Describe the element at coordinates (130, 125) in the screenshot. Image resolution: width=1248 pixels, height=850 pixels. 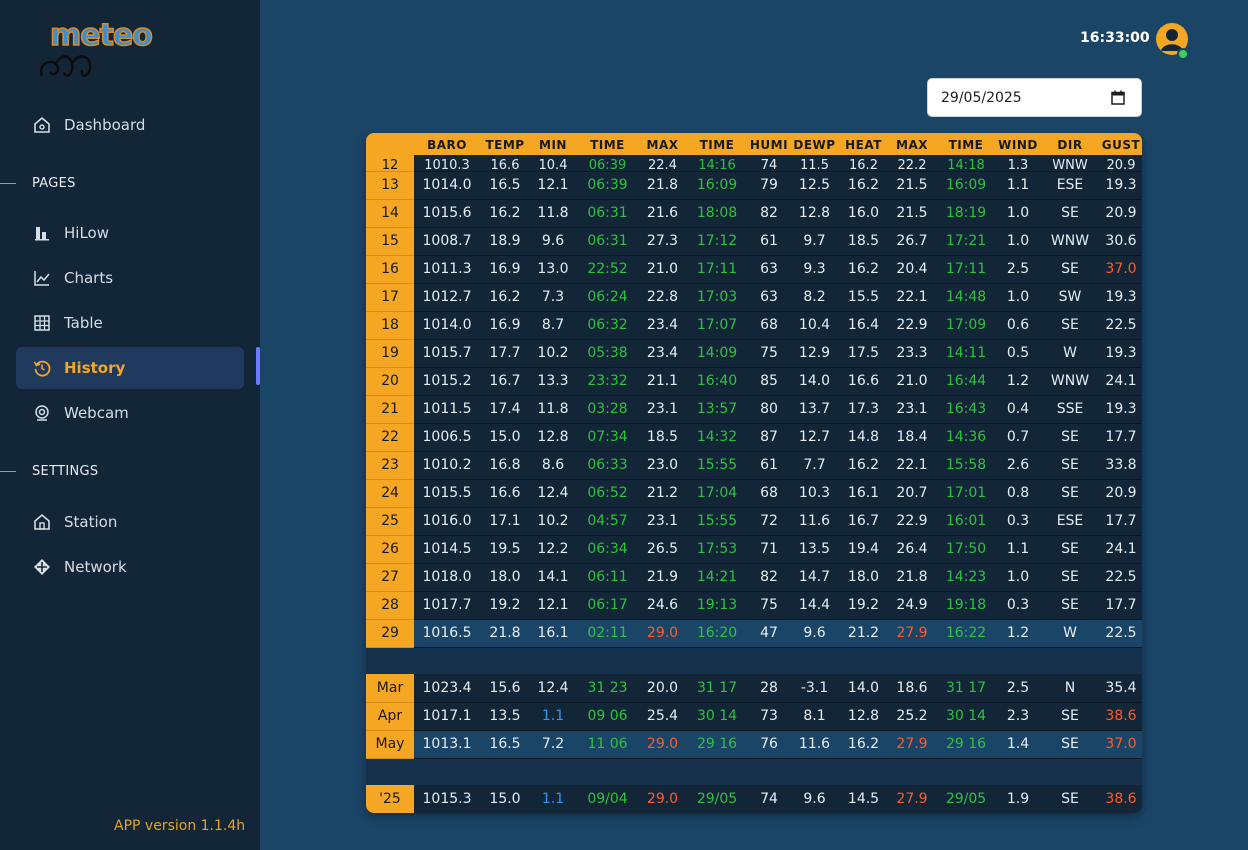
I see `sidebar-item-dashboard: Dashboard` at that location.